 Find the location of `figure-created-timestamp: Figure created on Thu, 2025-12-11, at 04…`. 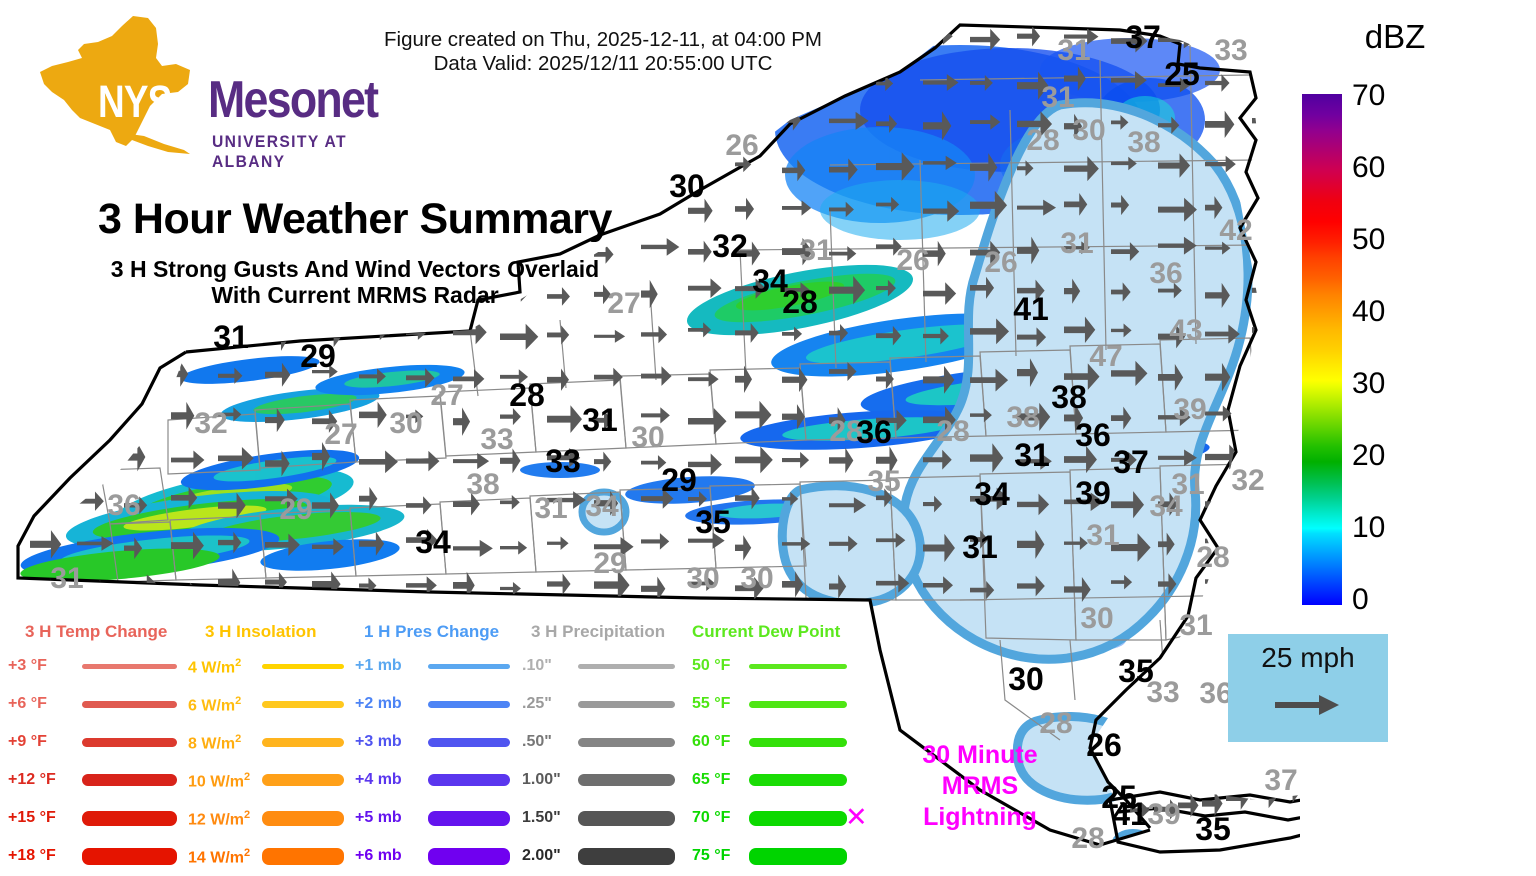

figure-created-timestamp: Figure created on Thu, 2025-12-11, at 04… is located at coordinates (603, 39).